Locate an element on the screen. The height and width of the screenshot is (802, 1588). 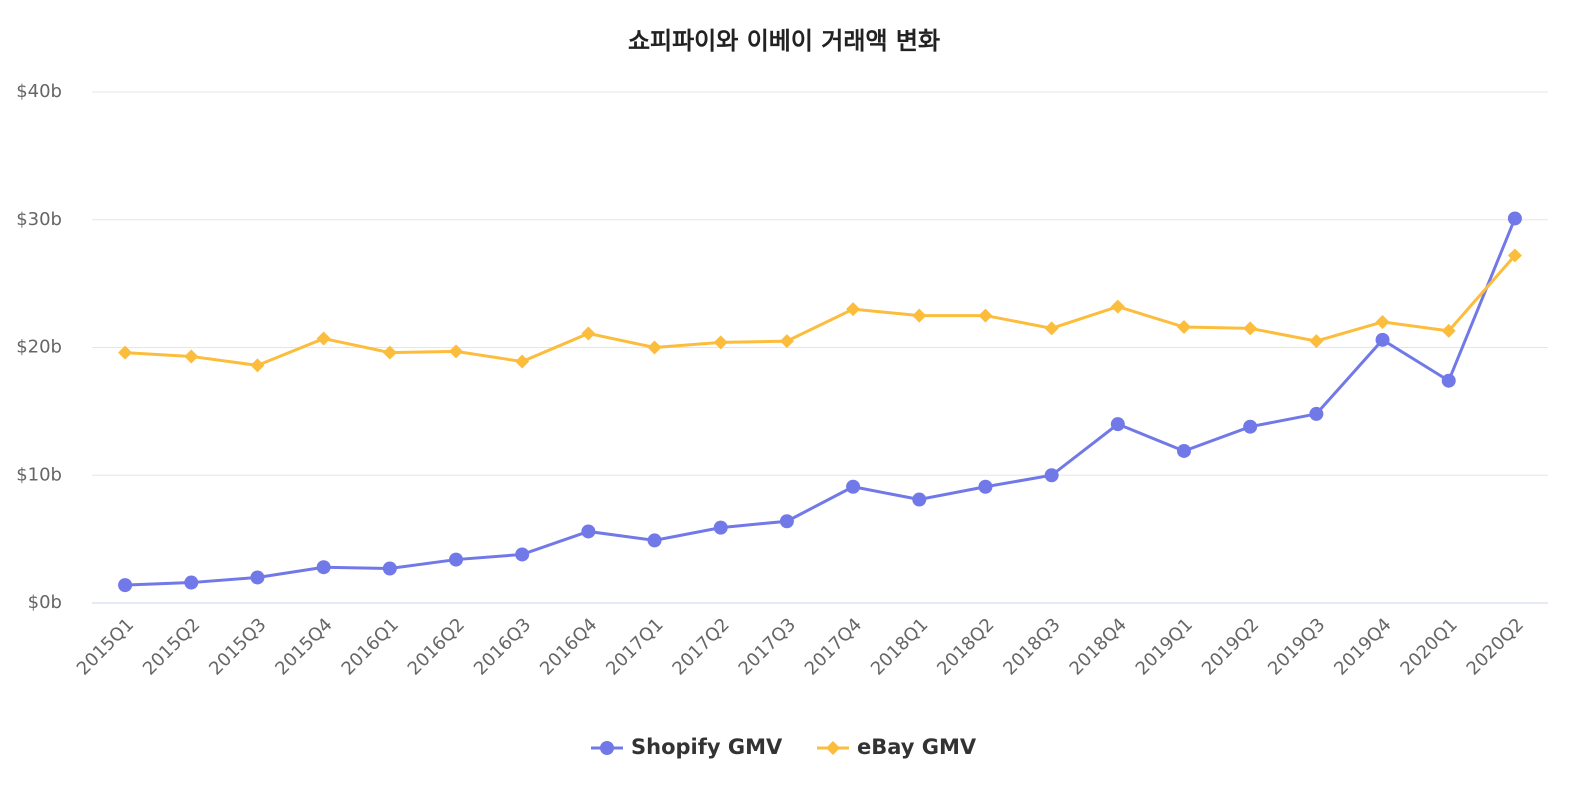
legend-item: eBay GMV is located at coordinates (897, 747).